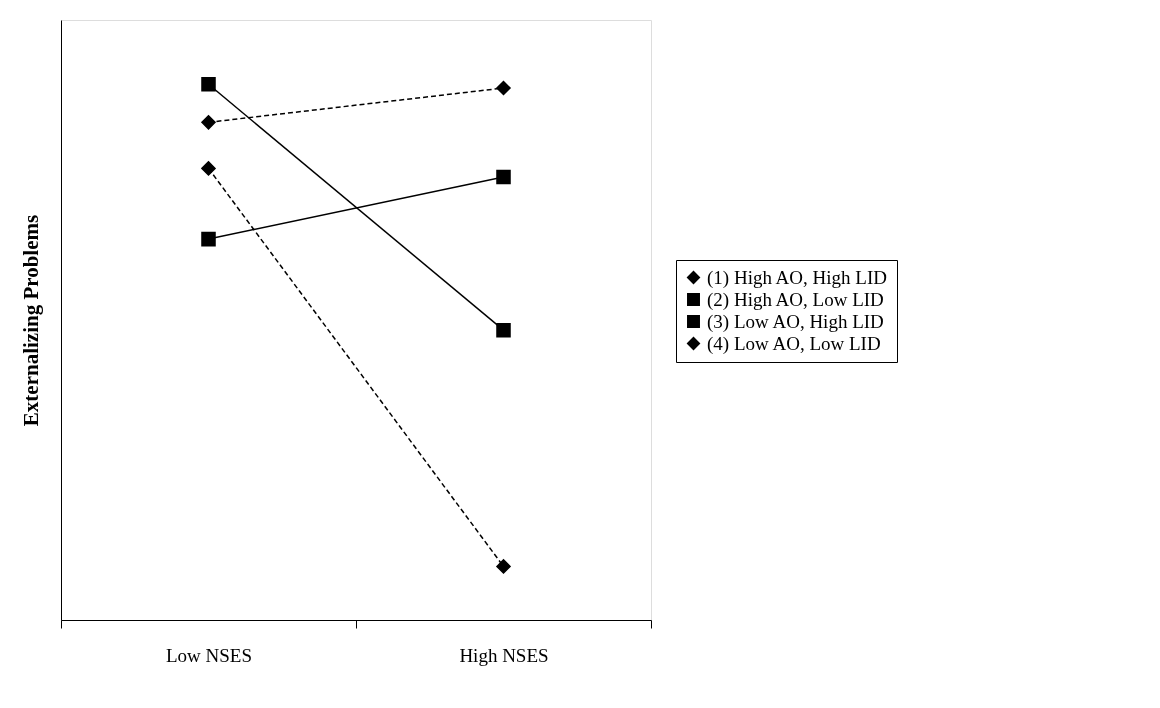 The height and width of the screenshot is (708, 1160). Describe the element at coordinates (795, 299) in the screenshot. I see `legend-label: (2) High AO, Low LID` at that location.